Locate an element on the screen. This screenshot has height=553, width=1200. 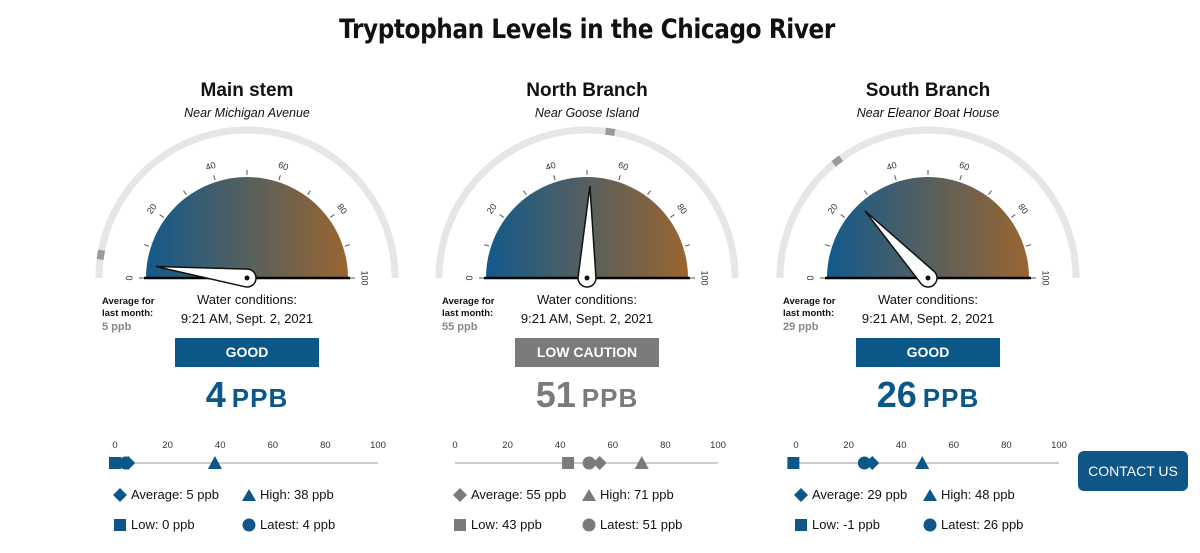
status-badge: LOW CAUTION is located at coordinates (587, 352).